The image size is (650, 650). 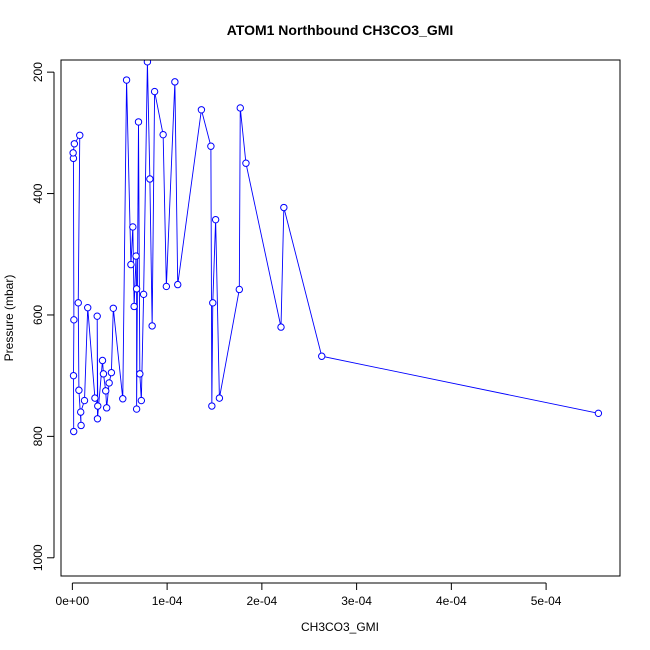 I want to click on y-tick-label: 800, so click(x=38, y=436).